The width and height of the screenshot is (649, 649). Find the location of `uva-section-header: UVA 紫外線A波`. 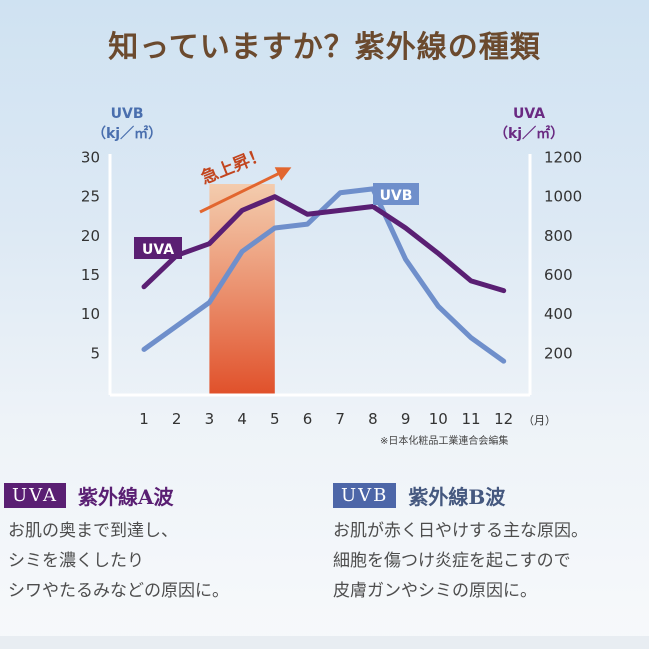

uva-section-header: UVA 紫外線A波 is located at coordinates (88, 495).